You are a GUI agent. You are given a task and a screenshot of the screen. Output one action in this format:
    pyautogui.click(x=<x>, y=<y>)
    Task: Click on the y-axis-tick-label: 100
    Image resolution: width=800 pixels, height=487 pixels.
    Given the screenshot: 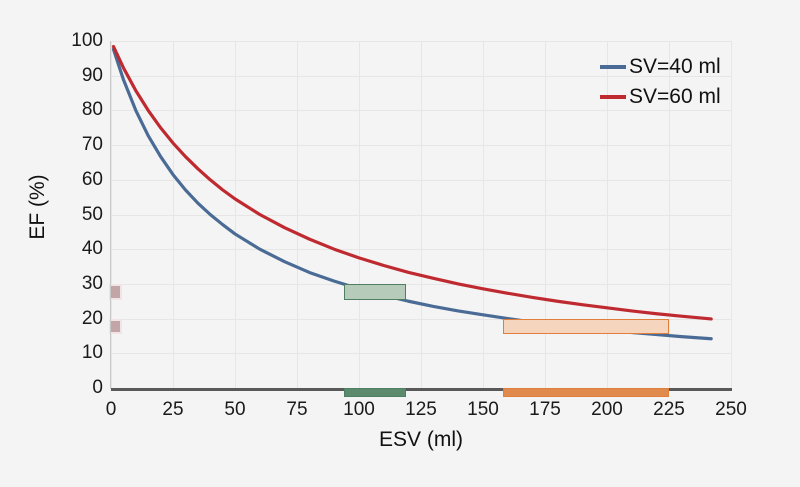 What is the action you would take?
    pyautogui.click(x=87, y=40)
    